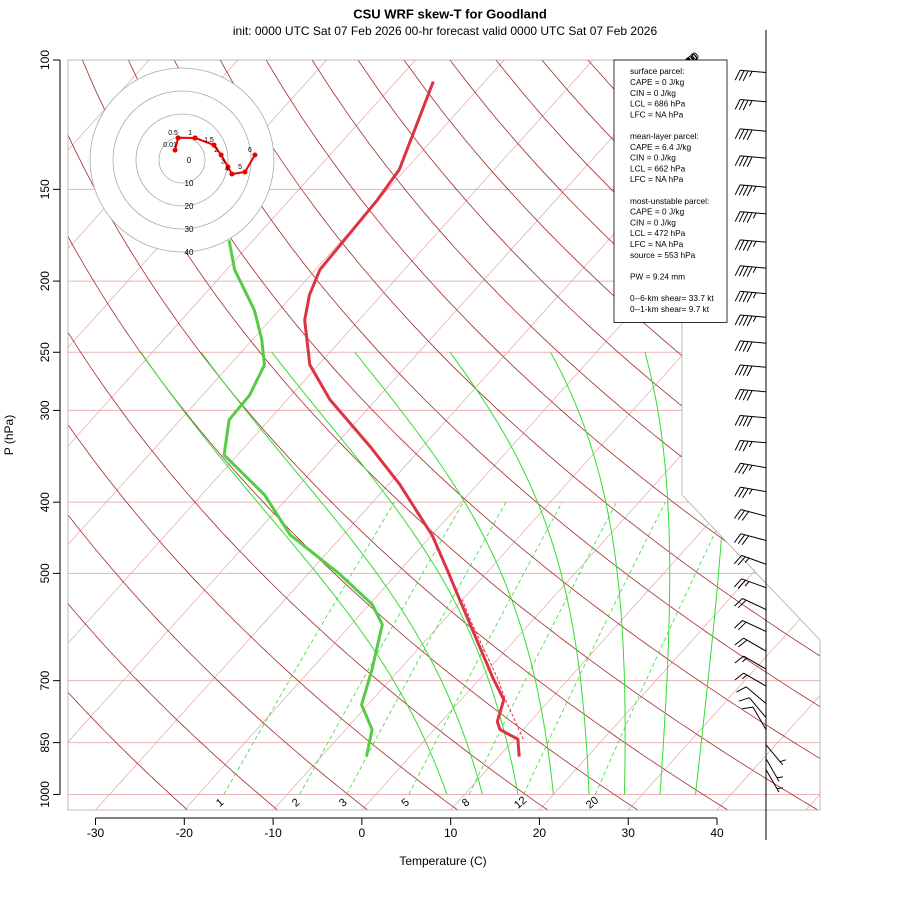 The height and width of the screenshot is (900, 900). I want to click on hodograph-point-label: 2, so click(216, 150).